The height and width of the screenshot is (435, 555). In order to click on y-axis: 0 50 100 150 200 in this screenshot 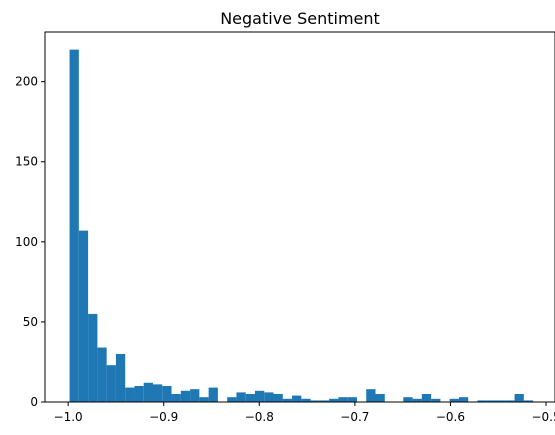, I will do `click(30, 242)`.